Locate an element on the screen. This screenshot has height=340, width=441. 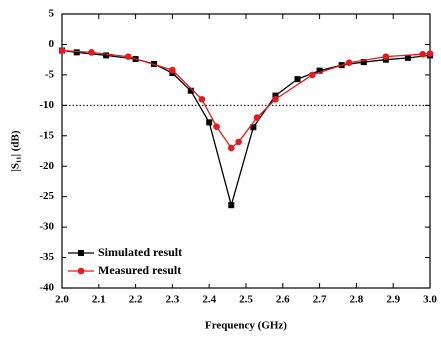
x-tick-label: 2.6 is located at coordinates (283, 300).